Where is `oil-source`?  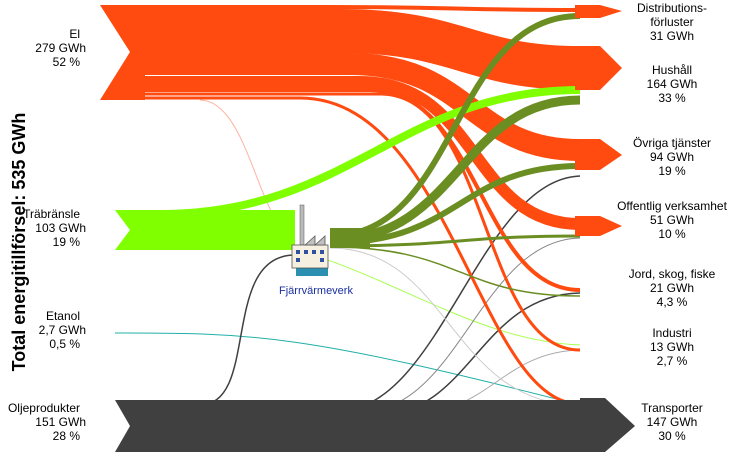 oil-source is located at coordinates (352, 426).